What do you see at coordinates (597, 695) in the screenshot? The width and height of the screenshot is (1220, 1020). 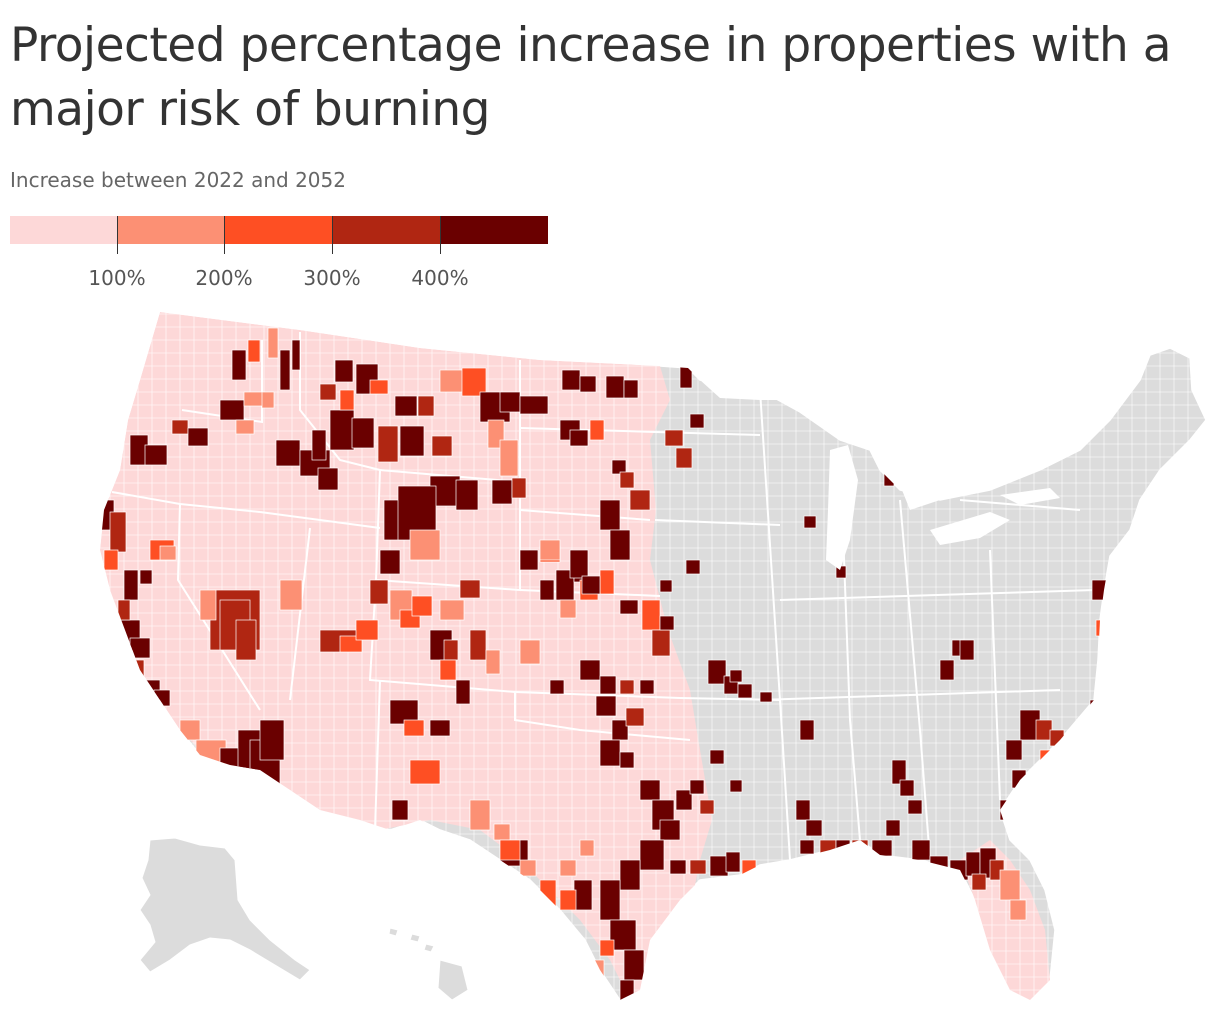 I see `state-border-ks-ok` at bounding box center [597, 695].